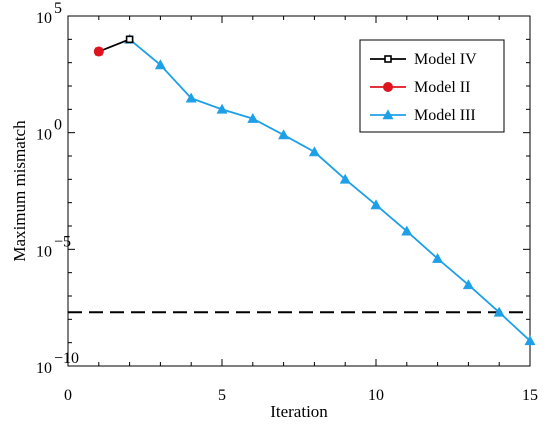 The height and width of the screenshot is (427, 550). Describe the element at coordinates (129, 39) in the screenshot. I see `data-point-model-iv` at that location.